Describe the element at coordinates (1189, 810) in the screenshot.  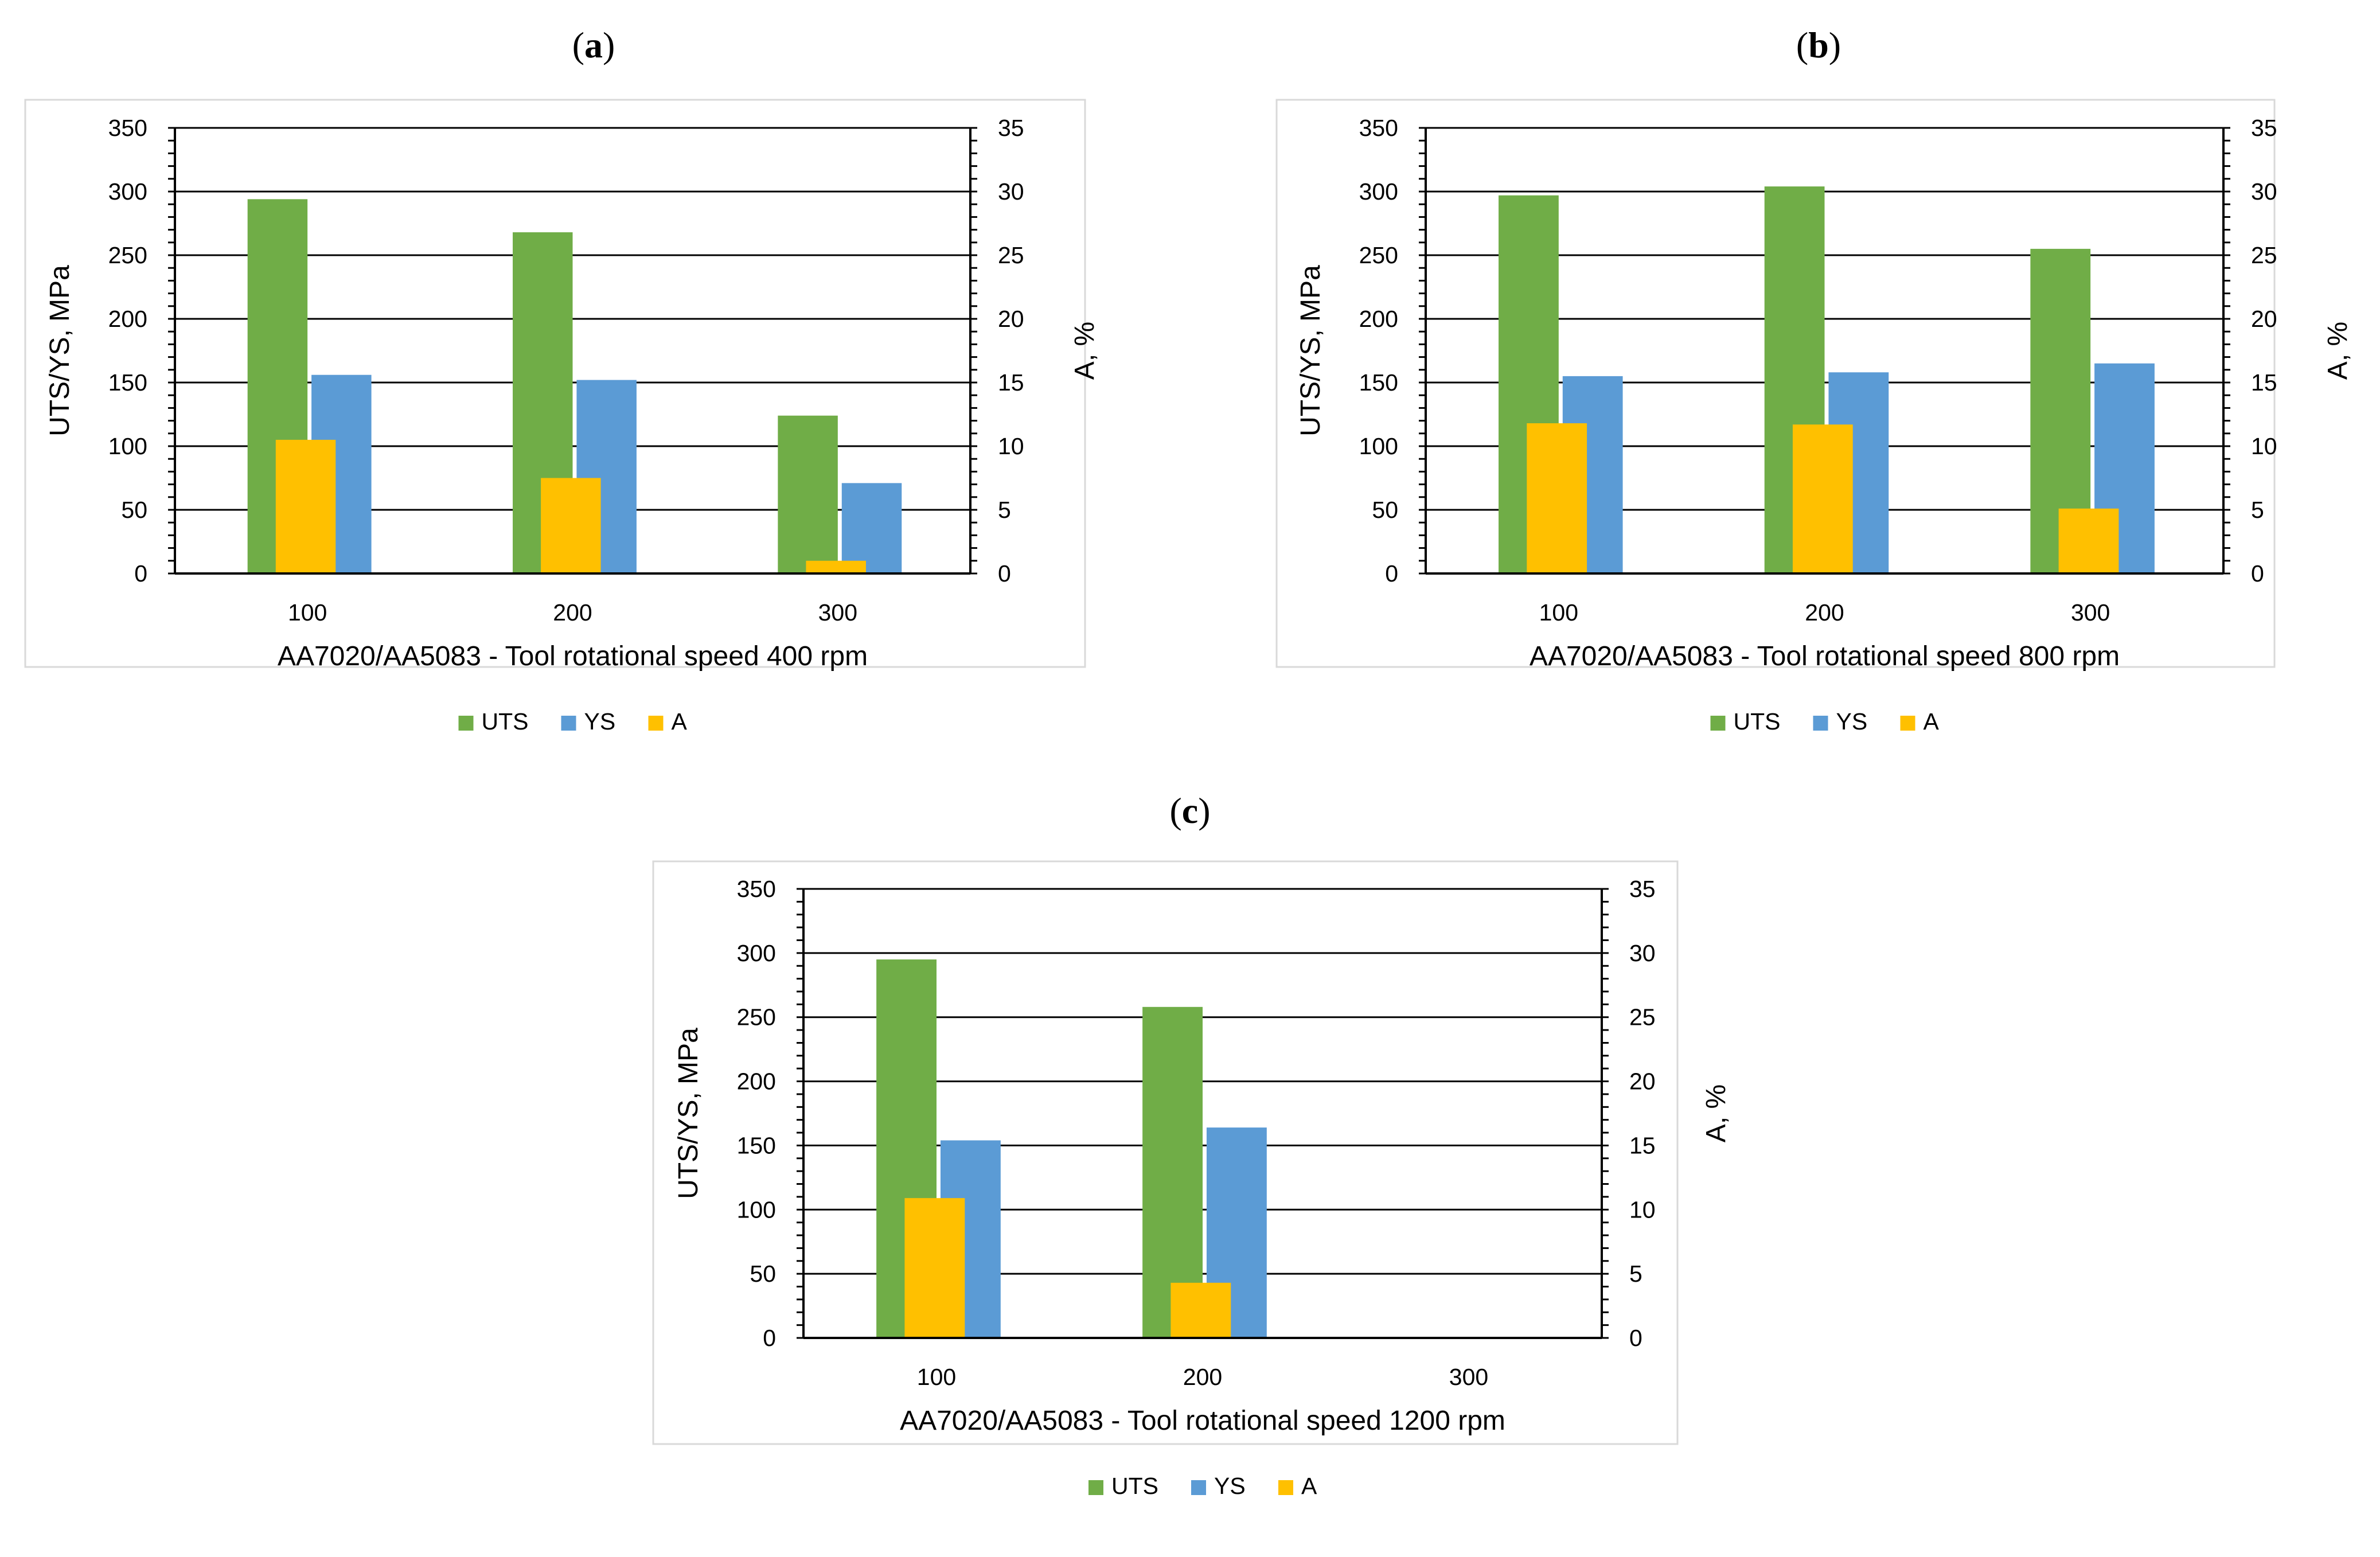
I see `panel-label-c: (c)` at that location.